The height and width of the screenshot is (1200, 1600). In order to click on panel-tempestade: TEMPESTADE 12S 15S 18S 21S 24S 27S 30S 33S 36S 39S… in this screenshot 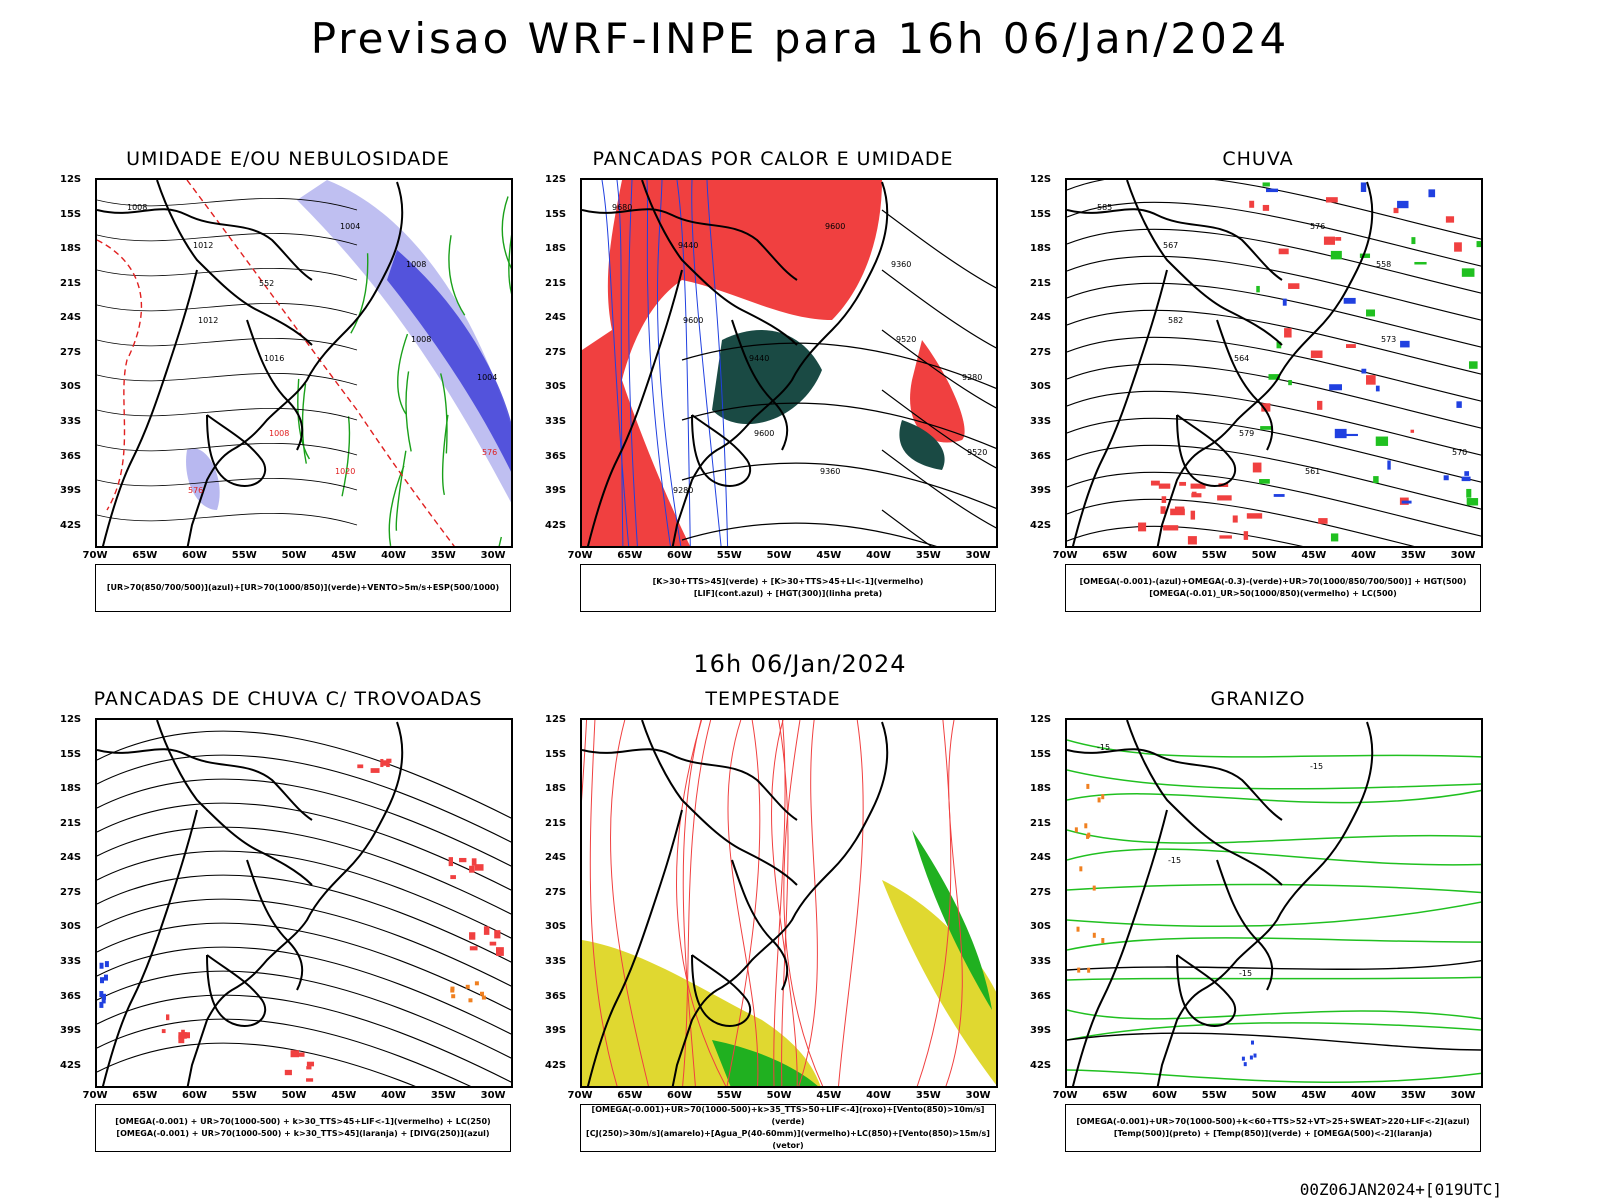, I will do `click(773, 928)`.